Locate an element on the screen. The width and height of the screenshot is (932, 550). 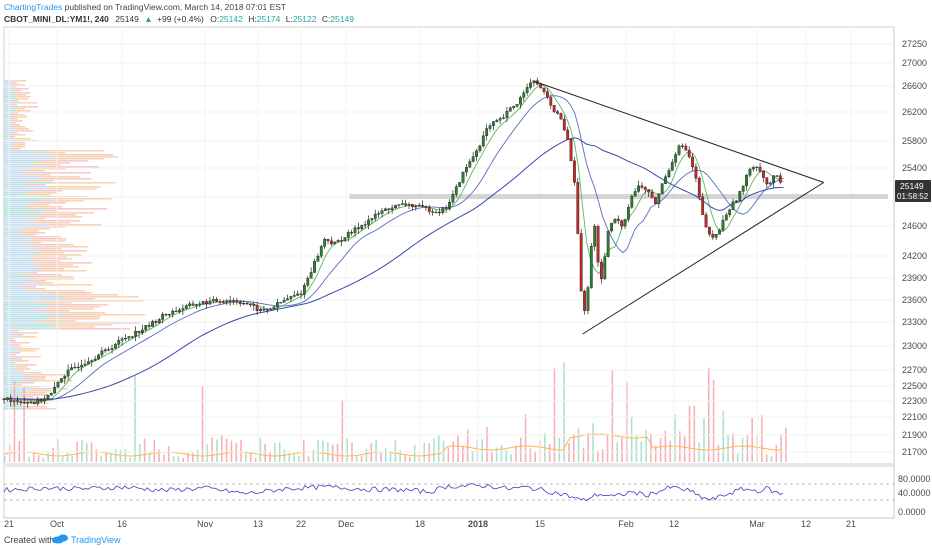
price-axis-label: 22500 is located at coordinates (914, 386).